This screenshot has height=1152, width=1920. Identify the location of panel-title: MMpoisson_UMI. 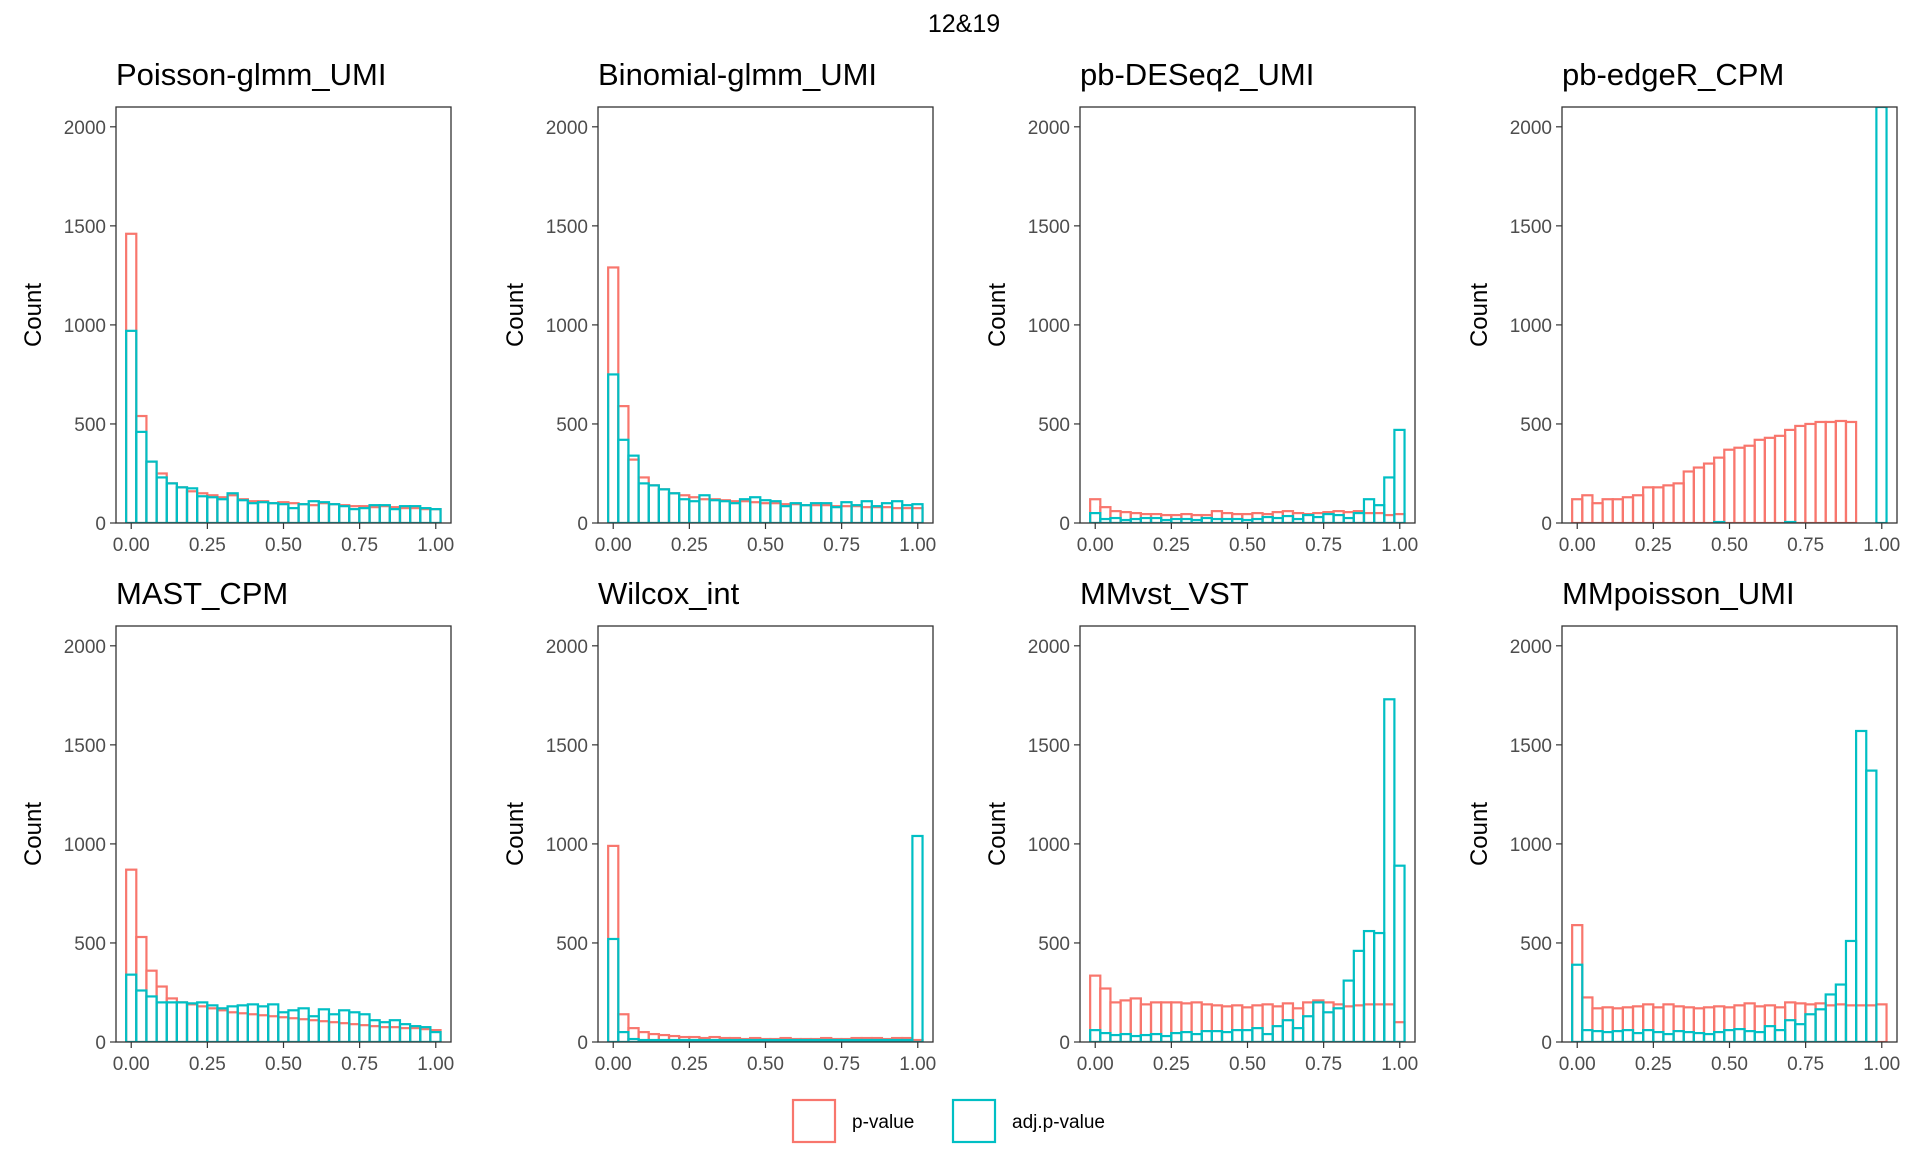
(1678, 593).